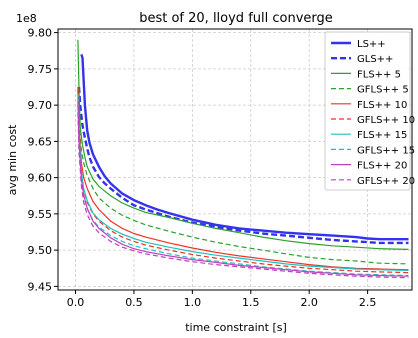  Describe the element at coordinates (251, 302) in the screenshot. I see `x-tick-label: 1.5` at that location.